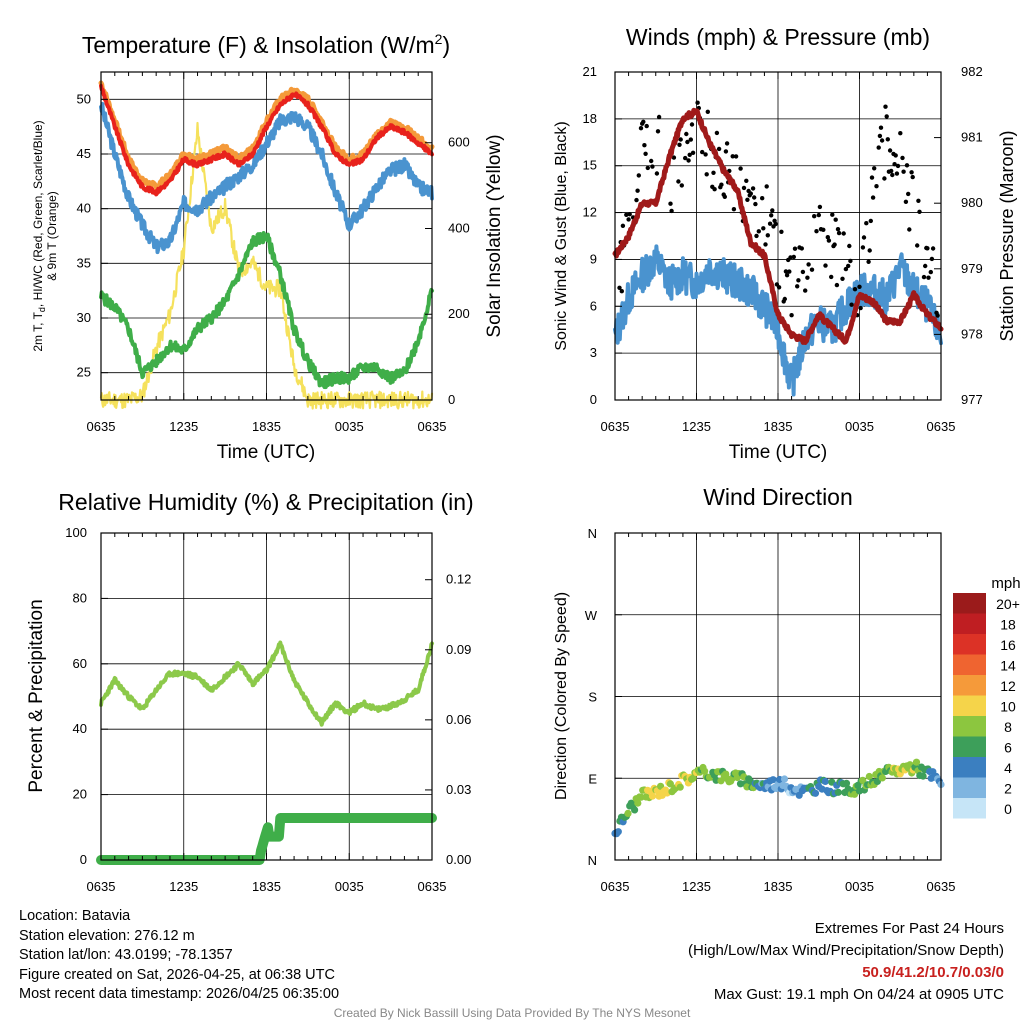  Describe the element at coordinates (778, 320) in the screenshot. I see `sonic-wind-line` at that location.